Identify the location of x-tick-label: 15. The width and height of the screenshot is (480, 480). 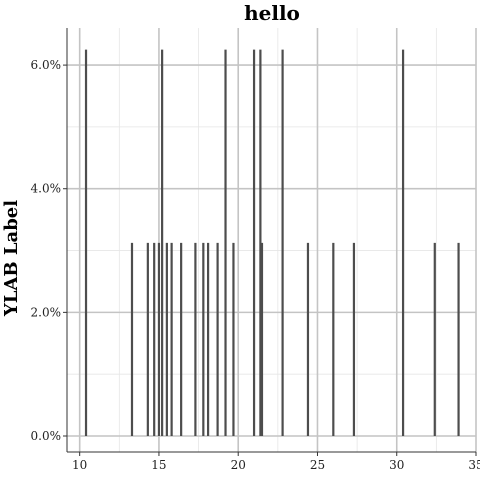
(158, 465).